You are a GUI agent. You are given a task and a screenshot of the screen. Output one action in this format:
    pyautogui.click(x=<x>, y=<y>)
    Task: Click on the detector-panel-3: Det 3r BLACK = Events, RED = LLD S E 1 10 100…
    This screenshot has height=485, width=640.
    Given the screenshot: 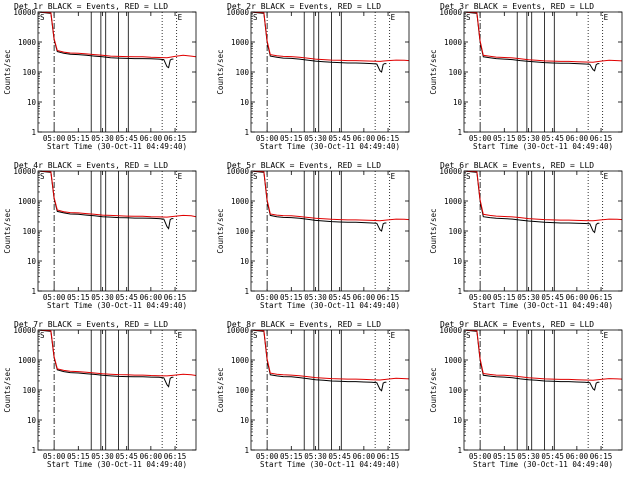 What is the action you would take?
    pyautogui.click(x=526, y=76)
    